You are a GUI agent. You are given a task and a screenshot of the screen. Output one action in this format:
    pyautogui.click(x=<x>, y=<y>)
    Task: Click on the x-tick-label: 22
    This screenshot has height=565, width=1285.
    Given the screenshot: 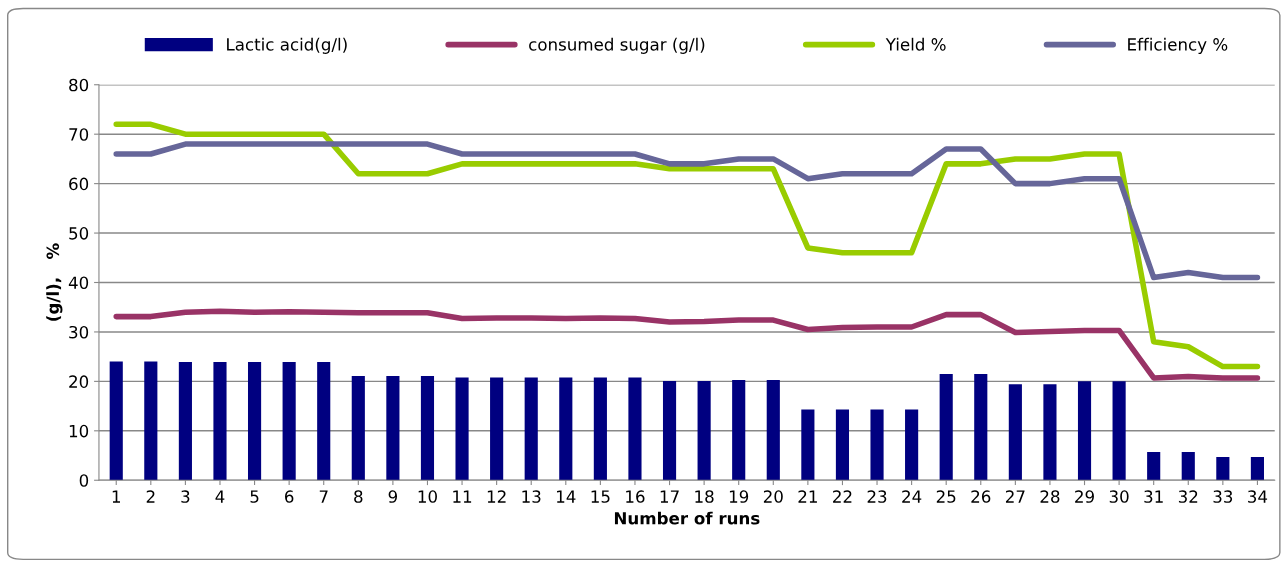 What is the action you would take?
    pyautogui.click(x=842, y=496)
    